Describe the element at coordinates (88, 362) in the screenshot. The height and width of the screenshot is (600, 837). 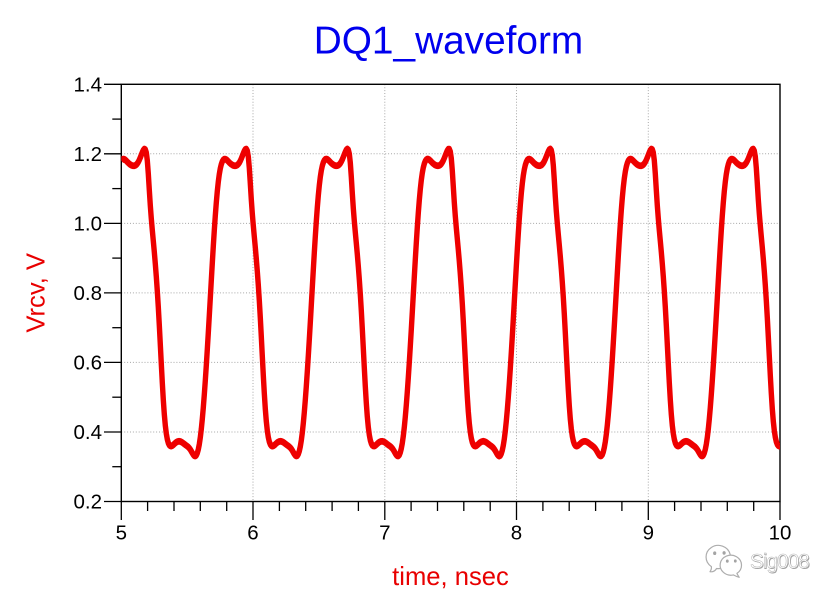
I see `svg-text: 0.6` at that location.